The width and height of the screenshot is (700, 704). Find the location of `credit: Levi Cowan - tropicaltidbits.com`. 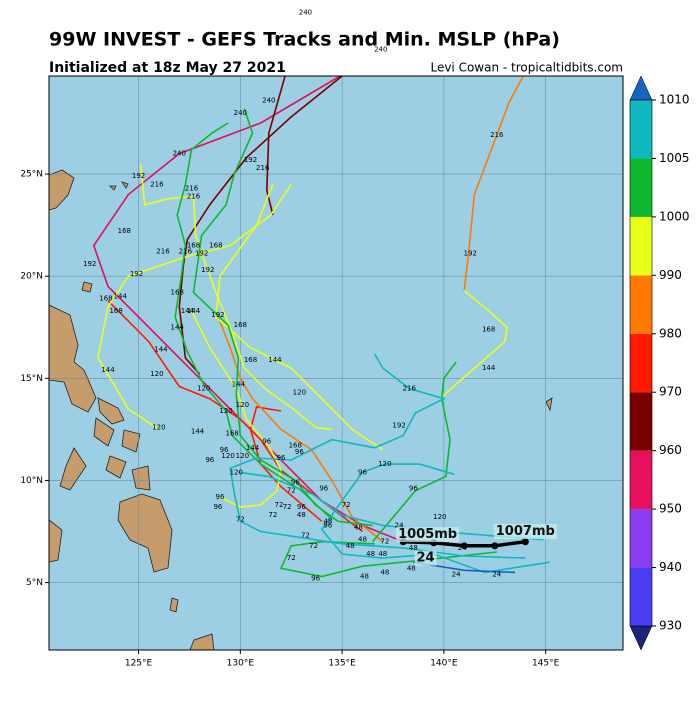

credit: Levi Cowan - tropicaltidbits.com is located at coordinates (526, 68).